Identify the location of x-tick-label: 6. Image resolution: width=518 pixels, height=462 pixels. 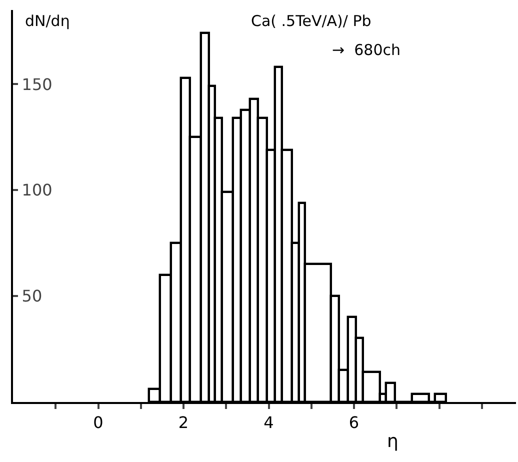
(354, 422).